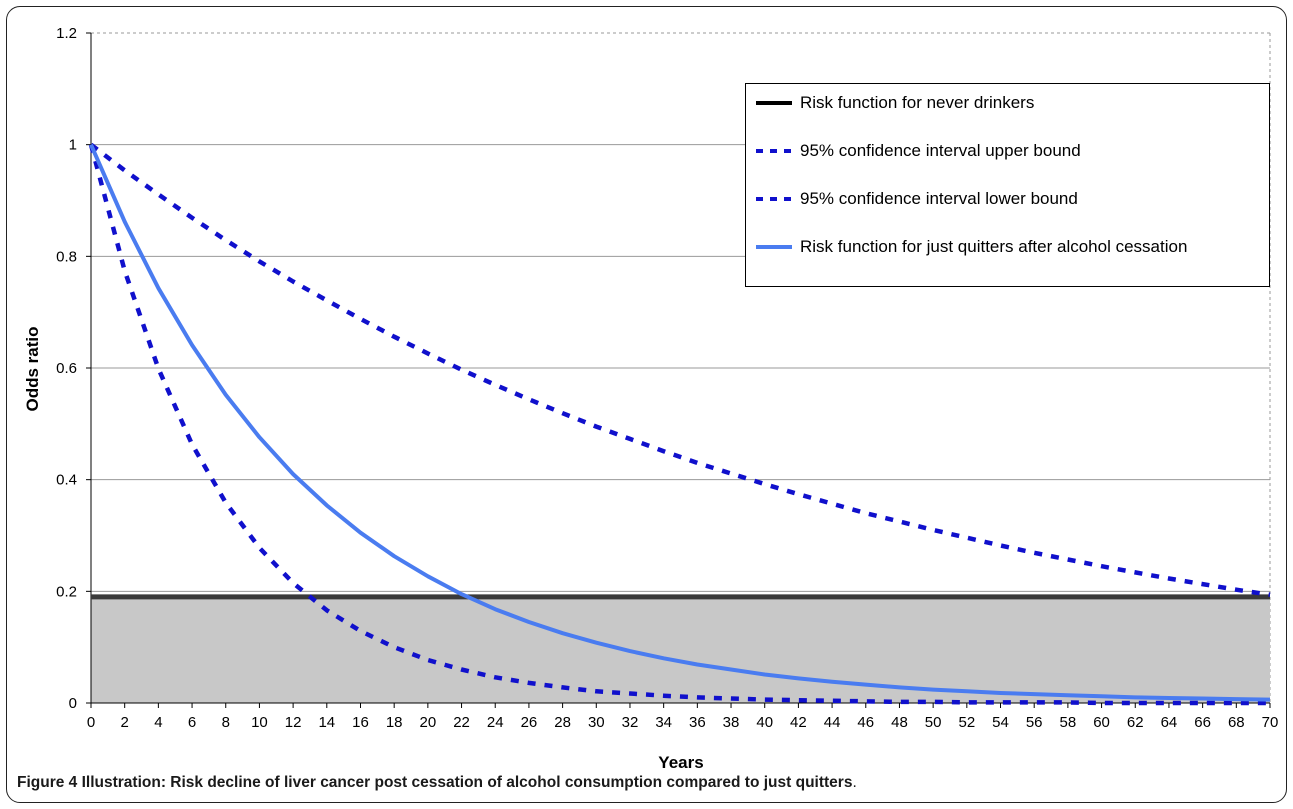 Image resolution: width=1293 pixels, height=809 pixels. What do you see at coordinates (663, 722) in the screenshot?
I see `x-tick-label: 34` at bounding box center [663, 722].